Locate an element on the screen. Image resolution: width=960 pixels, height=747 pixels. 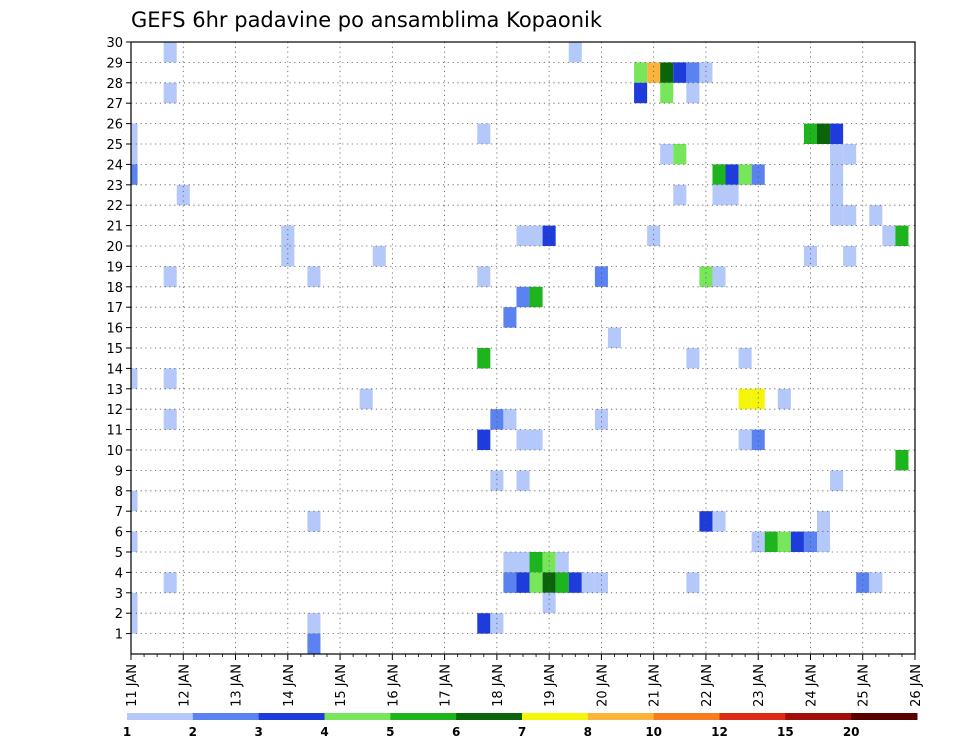
colorbar-label: 15 is located at coordinates (785, 732).